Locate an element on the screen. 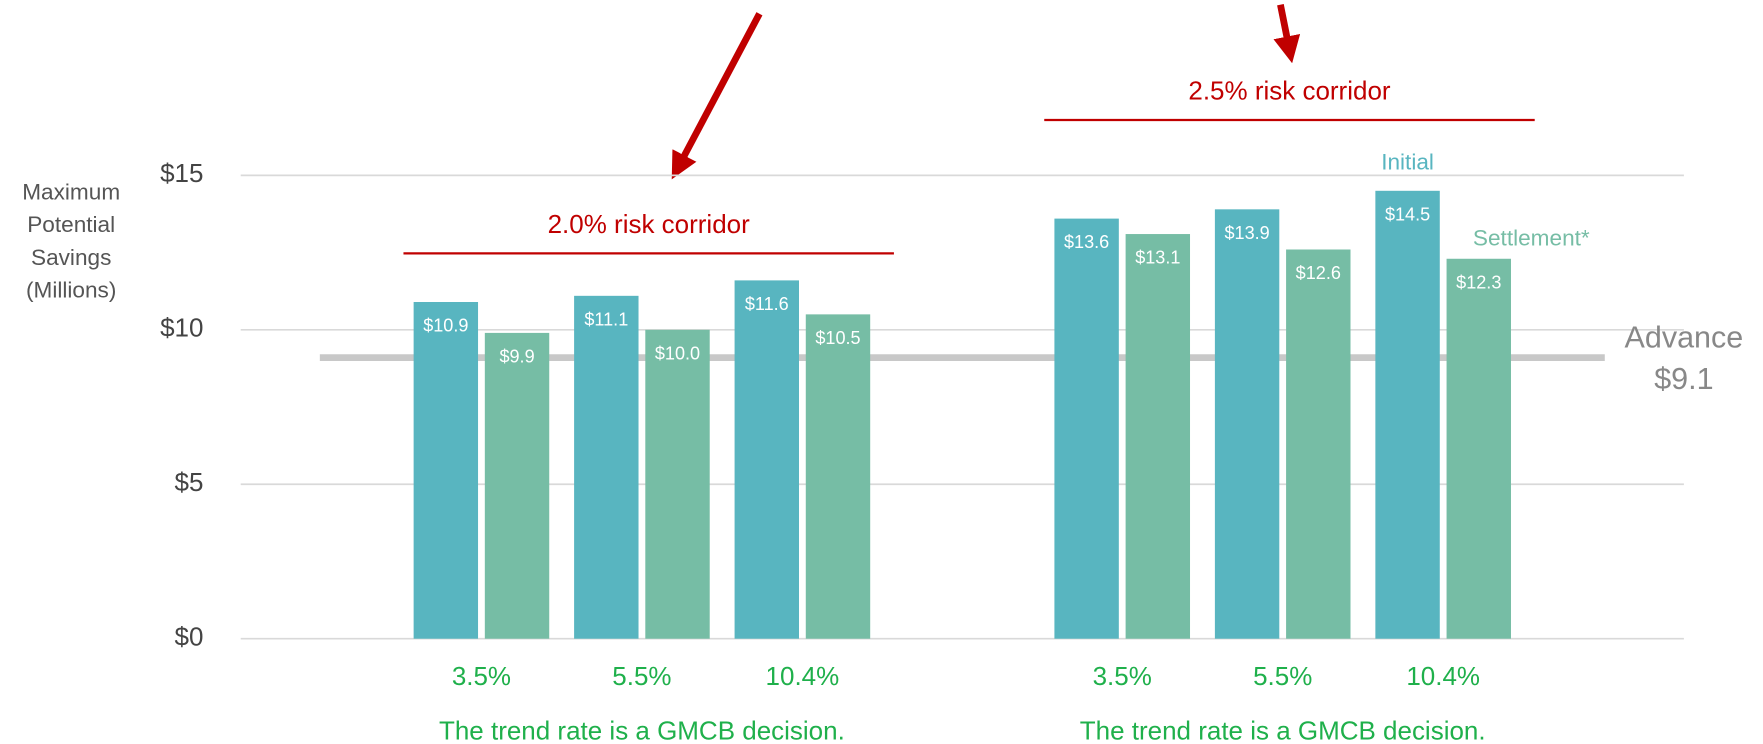  y-tick-label: $15 is located at coordinates (181, 173).